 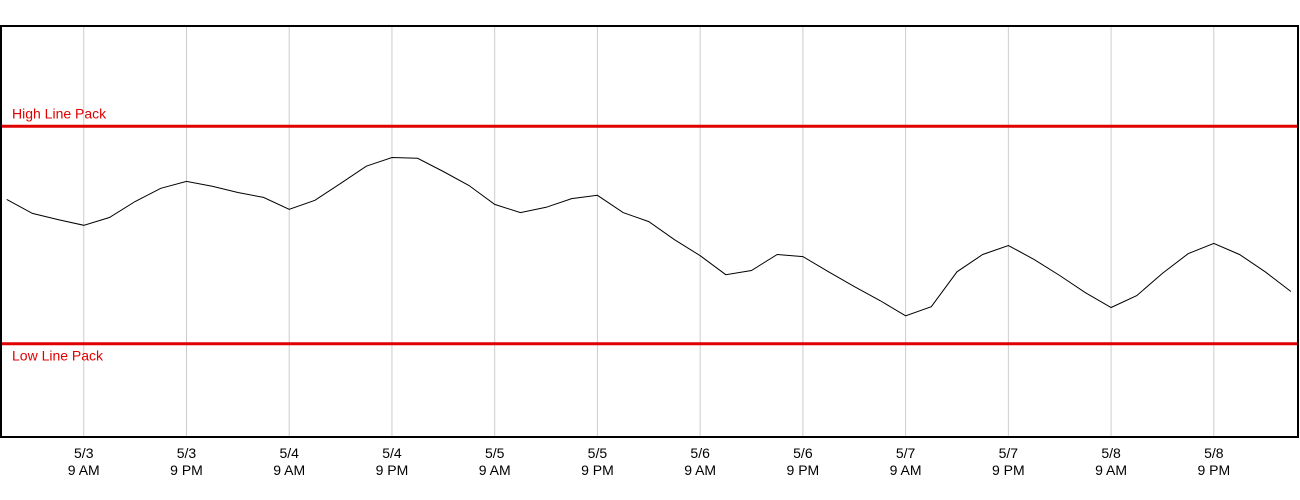 I want to click on reference-label: High Line Pack, so click(x=59, y=113).